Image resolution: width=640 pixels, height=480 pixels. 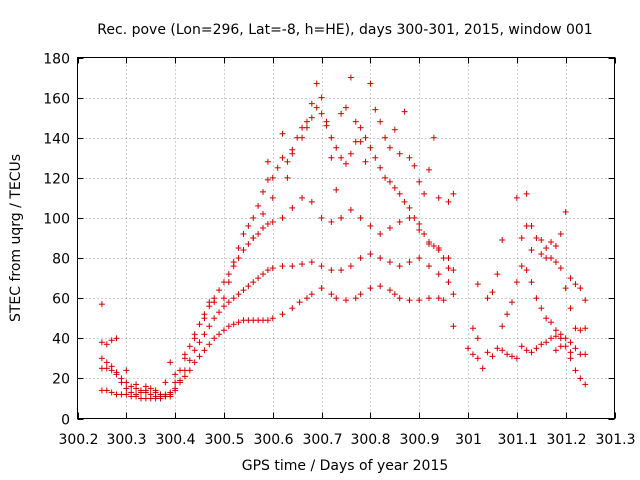 I want to click on y-tick-label: 140, so click(x=56, y=140).